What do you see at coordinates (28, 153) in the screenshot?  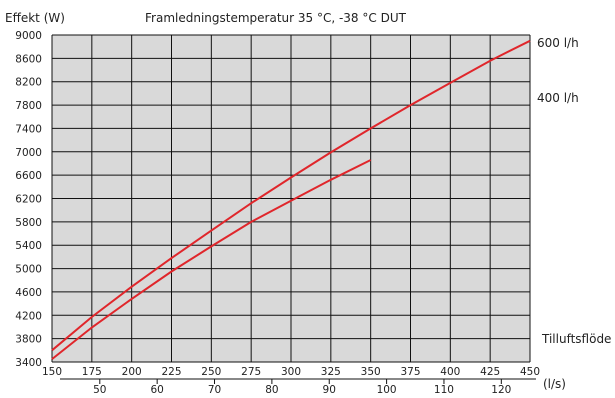 I see `y-tick-7000: 7000` at bounding box center [28, 153].